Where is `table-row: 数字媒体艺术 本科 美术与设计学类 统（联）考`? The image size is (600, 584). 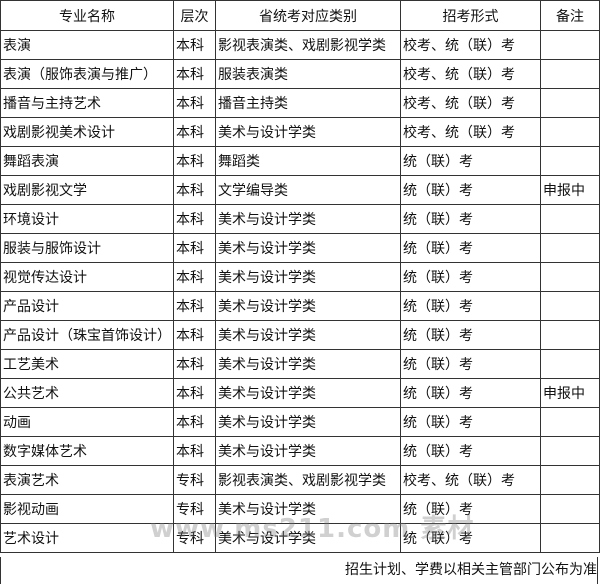
table-row: 数字媒体艺术 本科 美术与设计学类 统（联）考 is located at coordinates (300, 451).